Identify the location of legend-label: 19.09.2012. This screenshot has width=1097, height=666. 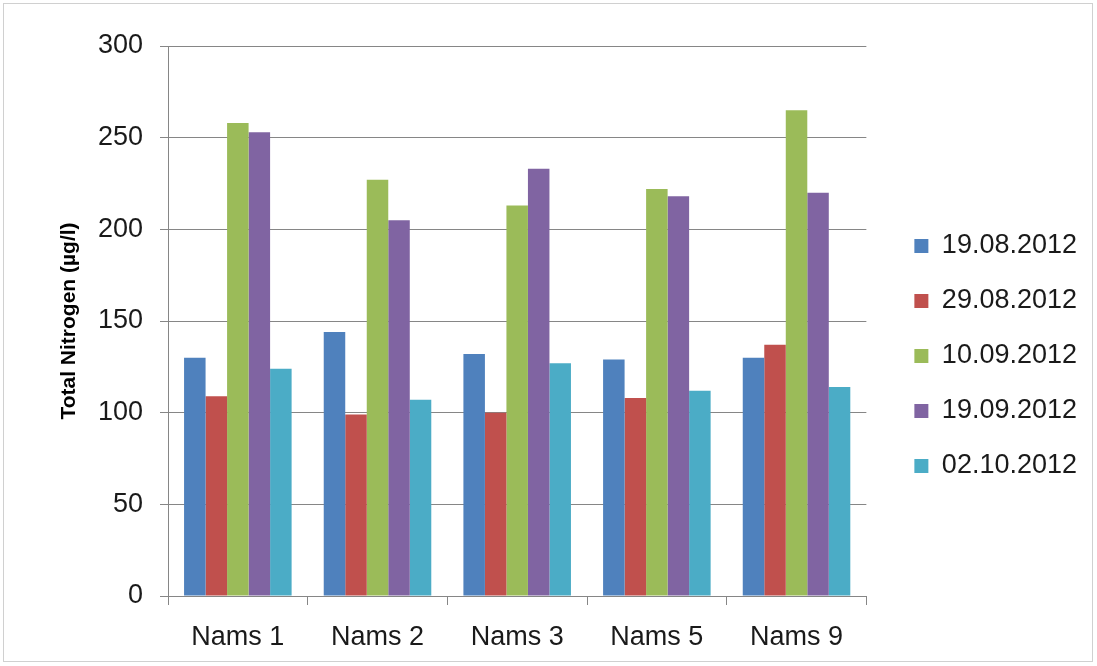
(1009, 409).